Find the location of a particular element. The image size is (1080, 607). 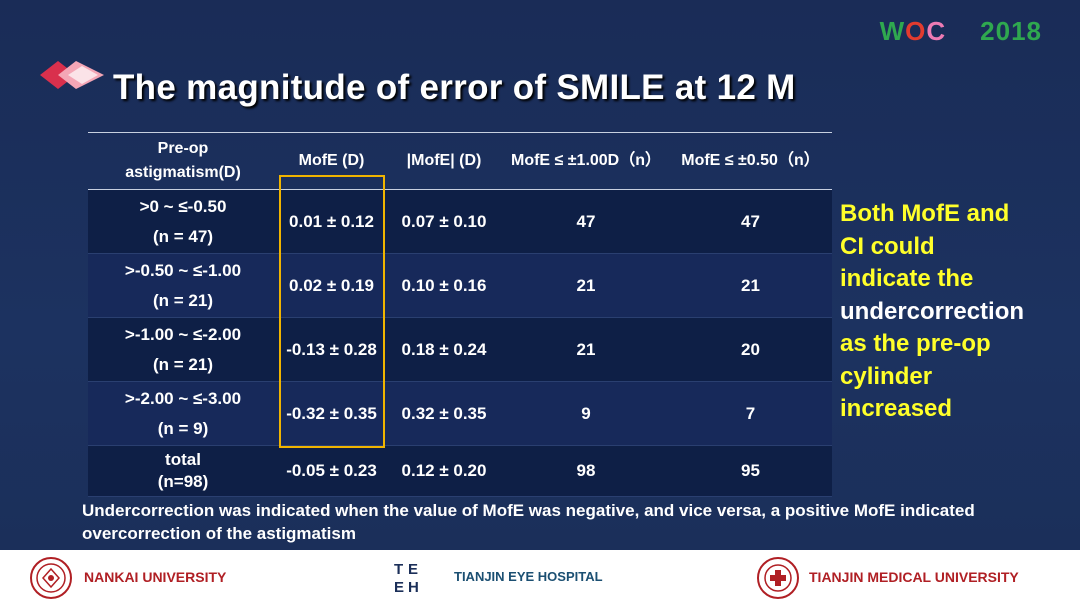

cell-mofe: -0.32 ± 0.35 is located at coordinates (331, 413).